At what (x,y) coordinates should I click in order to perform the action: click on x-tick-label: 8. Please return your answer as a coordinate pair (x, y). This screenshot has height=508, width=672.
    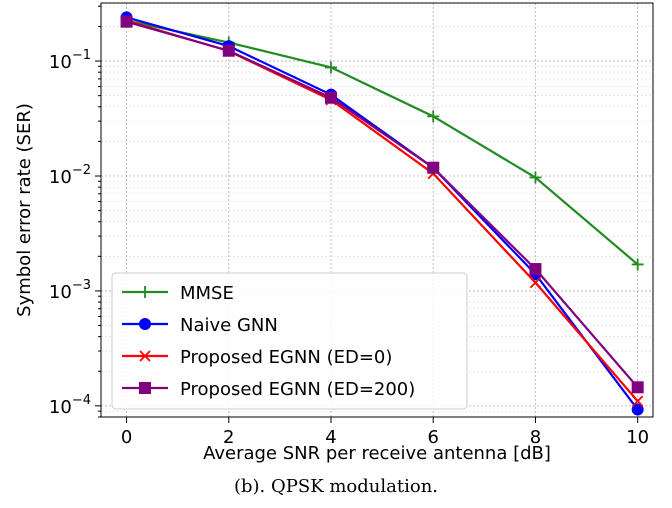
    Looking at the image, I should click on (535, 437).